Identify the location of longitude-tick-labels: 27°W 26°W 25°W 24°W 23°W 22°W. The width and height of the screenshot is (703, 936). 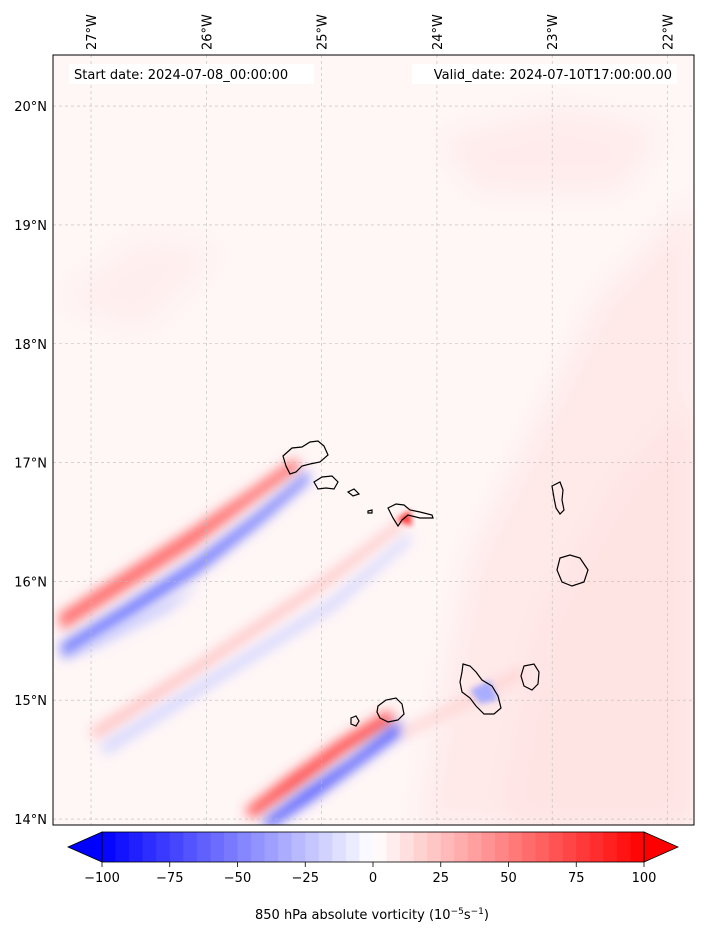
(380, 32).